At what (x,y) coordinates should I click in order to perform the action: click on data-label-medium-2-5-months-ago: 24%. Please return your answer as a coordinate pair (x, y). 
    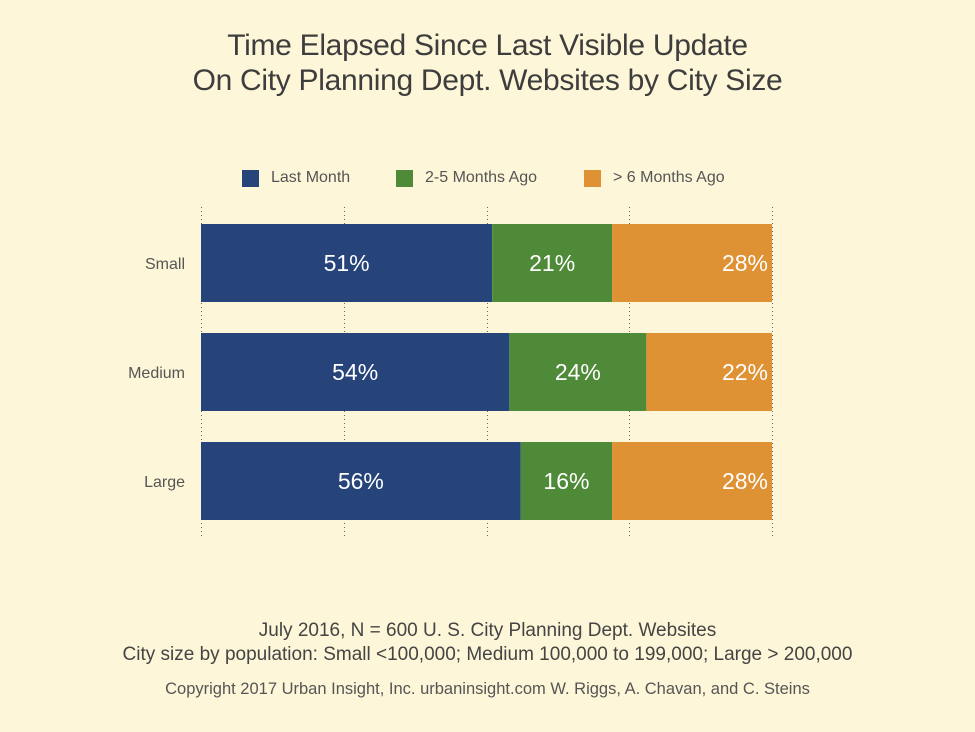
    Looking at the image, I should click on (578, 372).